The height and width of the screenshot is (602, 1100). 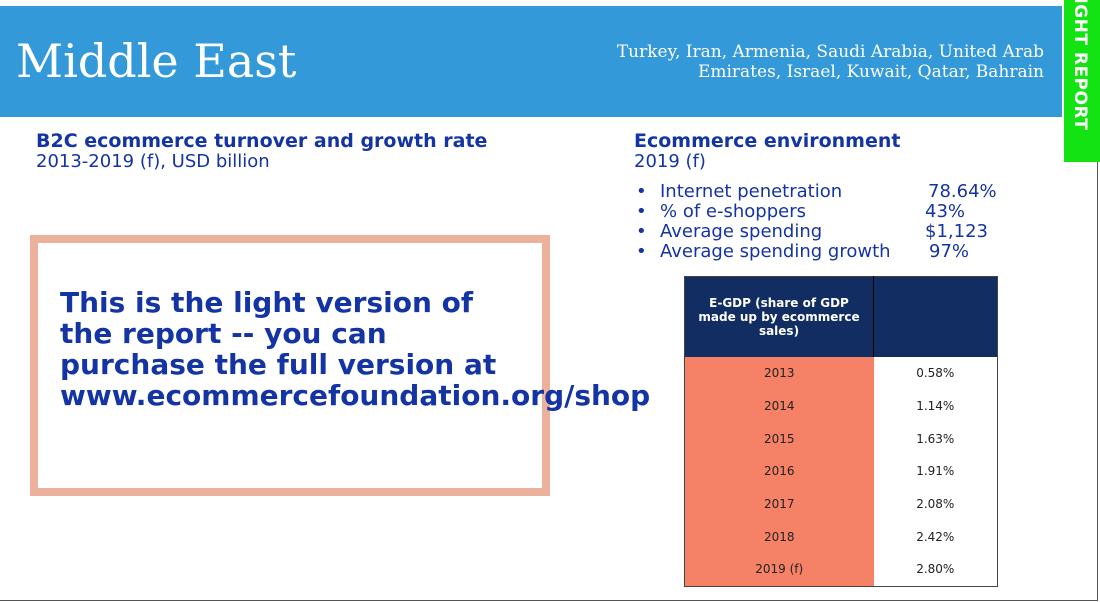 I want to click on item-value: $1,123, so click(x=956, y=231).